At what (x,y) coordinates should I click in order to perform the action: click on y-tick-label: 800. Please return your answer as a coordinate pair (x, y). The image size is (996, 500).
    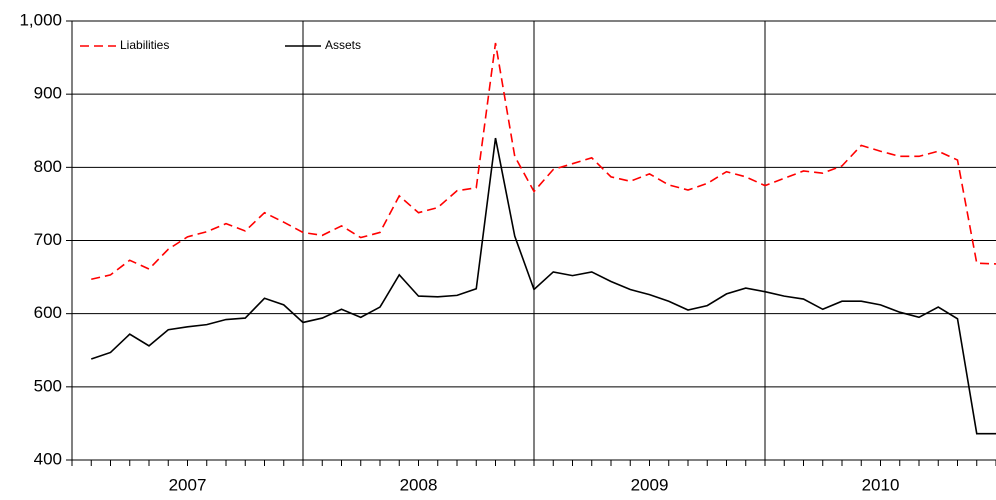
    Looking at the image, I should click on (48, 166).